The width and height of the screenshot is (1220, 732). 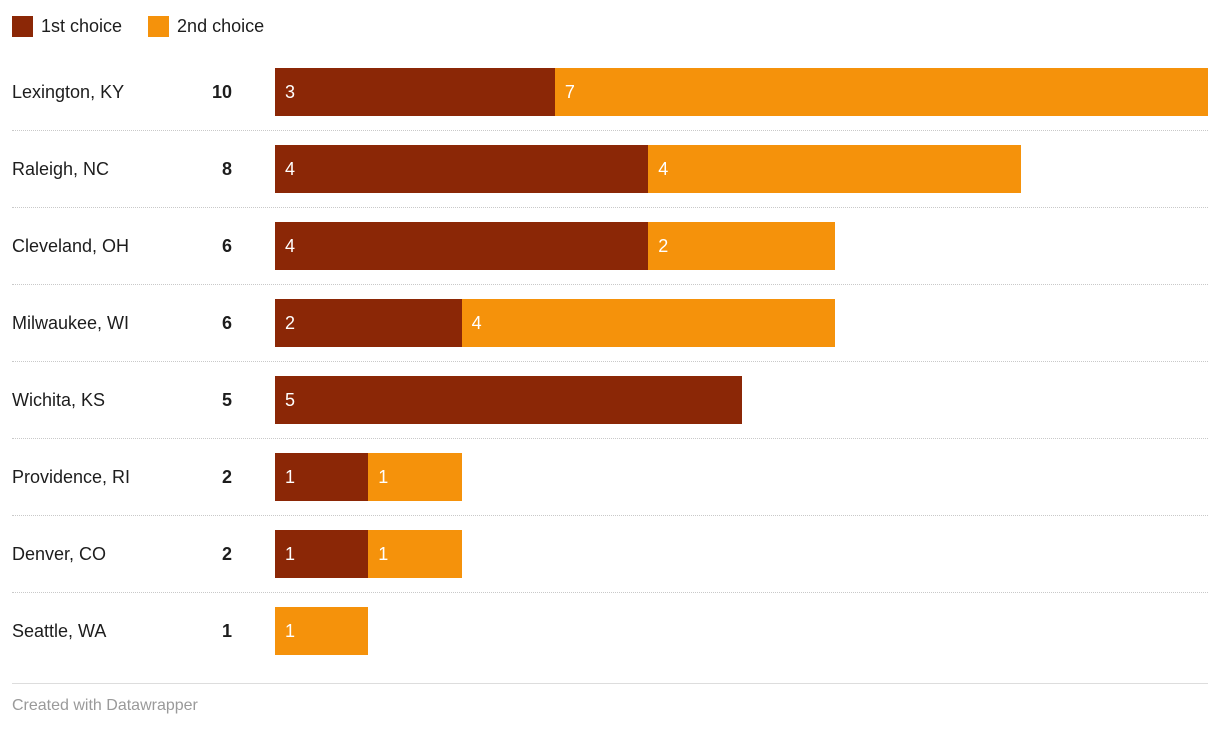 What do you see at coordinates (290, 91) in the screenshot?
I see `segment-value-label: 3` at bounding box center [290, 91].